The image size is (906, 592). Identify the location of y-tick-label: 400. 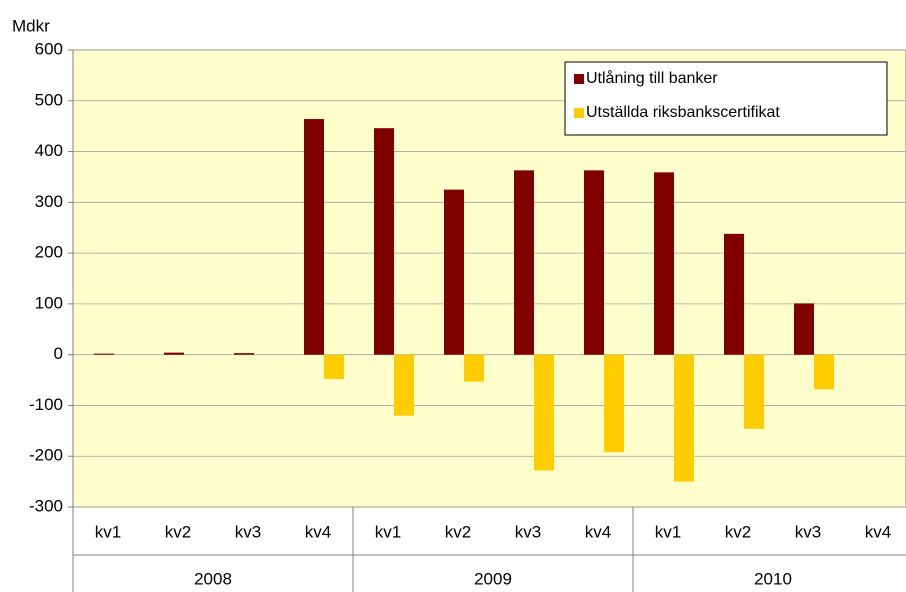
(49, 150).